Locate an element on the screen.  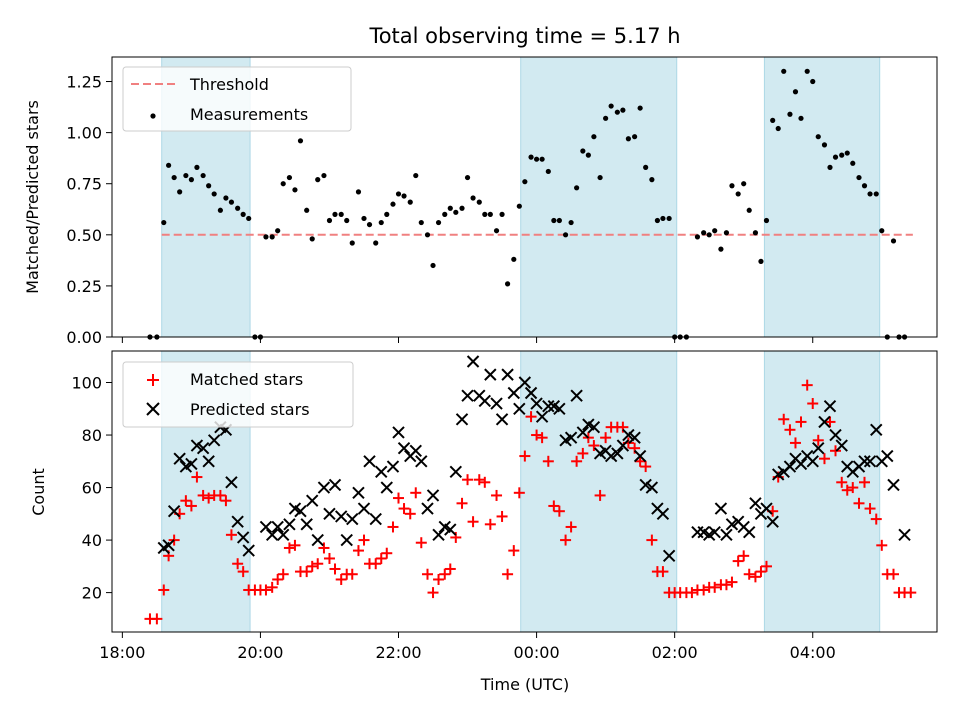
bottom-y-axis-ticks: 20 40 60 80 100 is located at coordinates (91, 488).